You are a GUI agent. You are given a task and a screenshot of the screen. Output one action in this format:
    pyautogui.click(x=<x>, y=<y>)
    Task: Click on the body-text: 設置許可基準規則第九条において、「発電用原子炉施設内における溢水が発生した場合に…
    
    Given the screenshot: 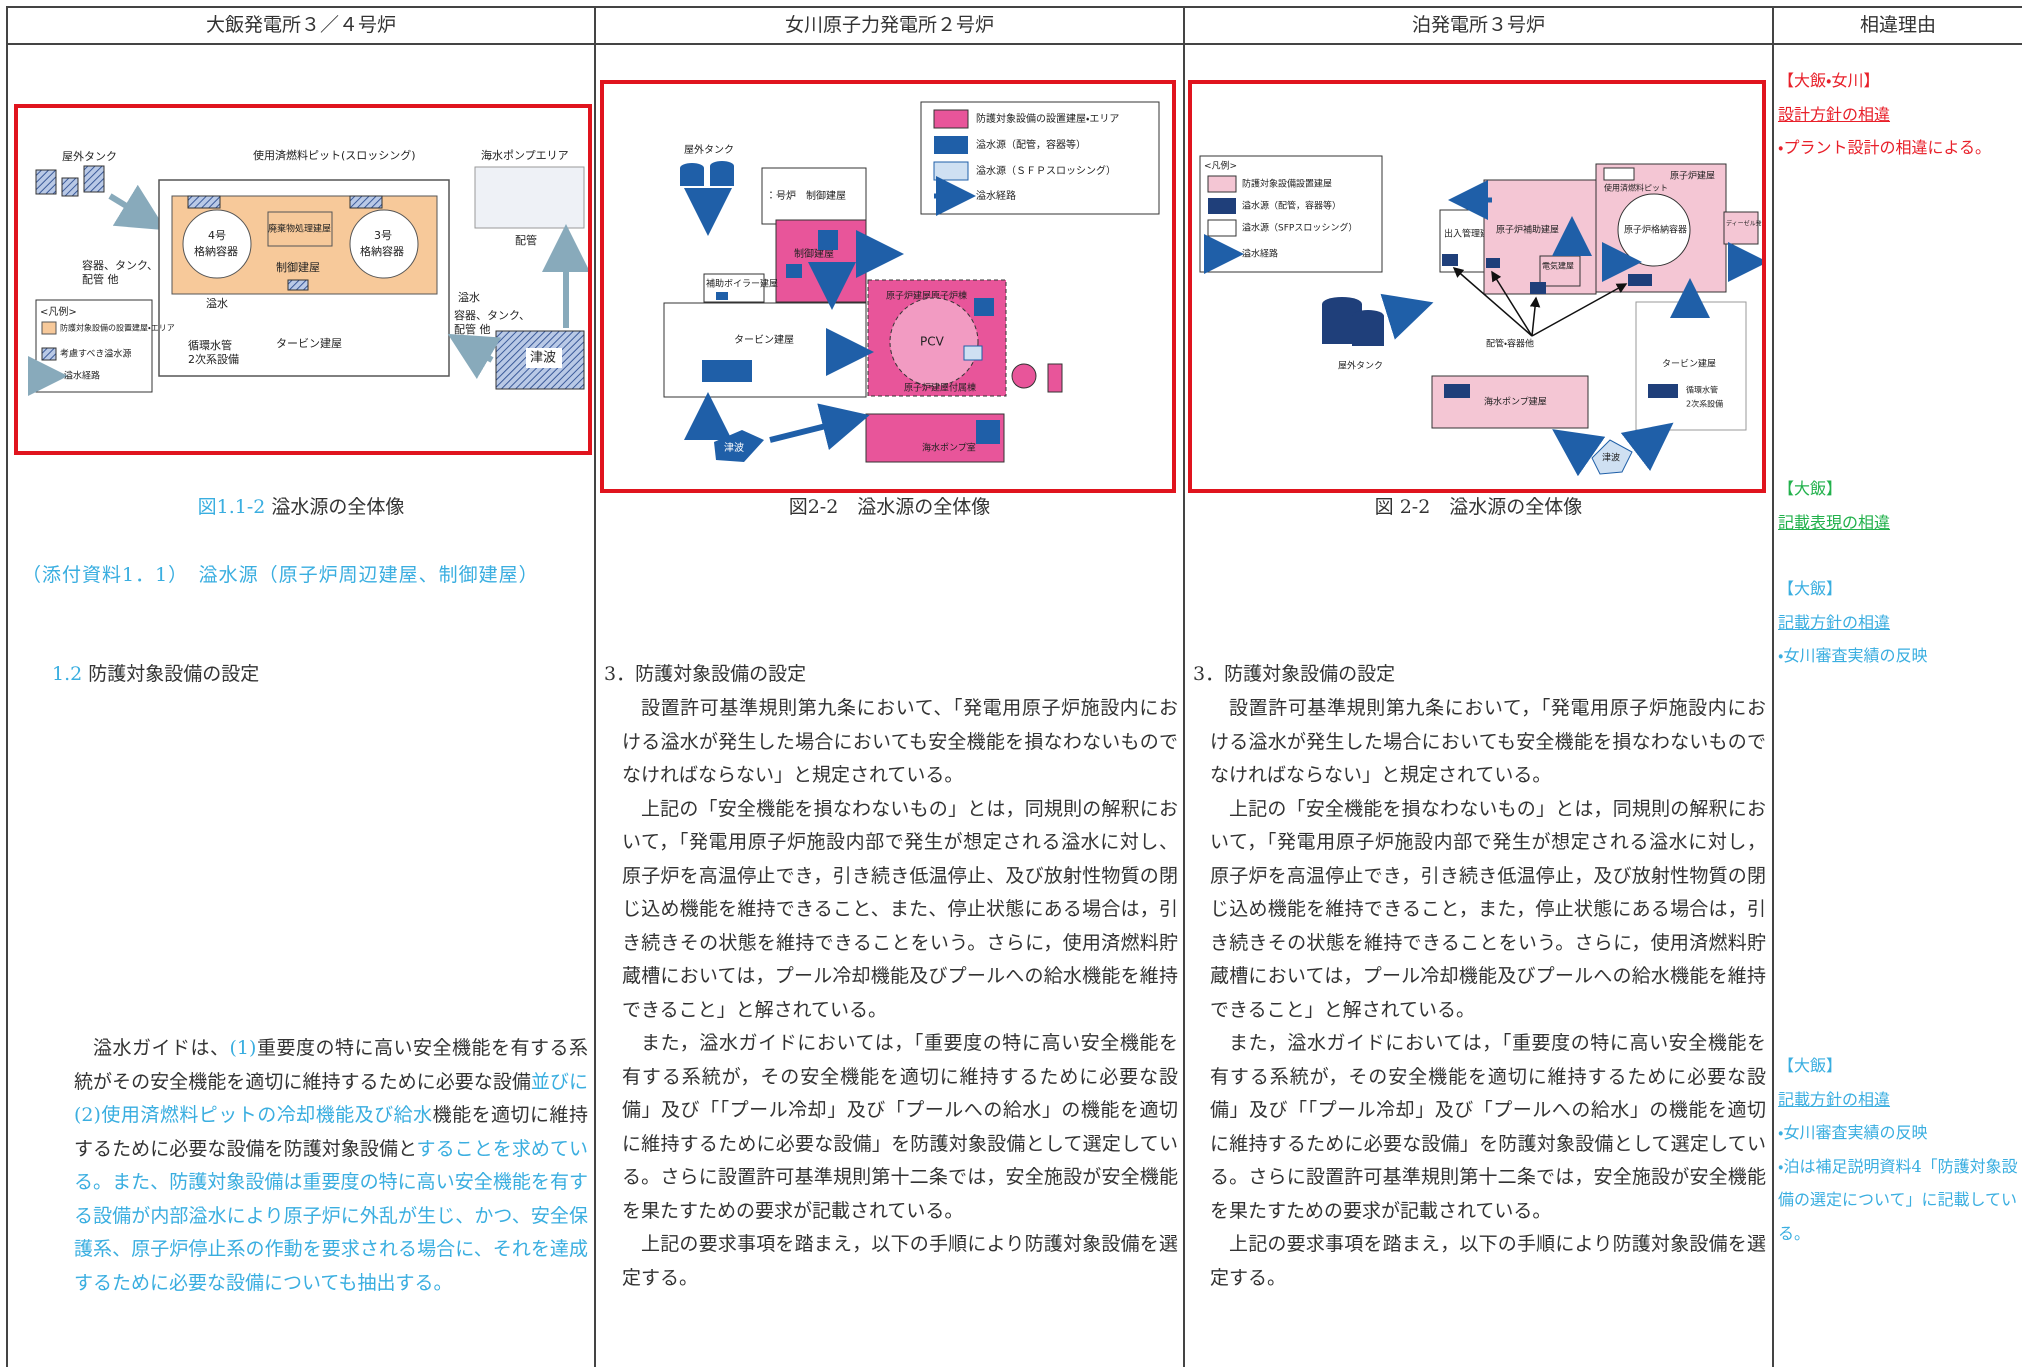 What is the action you would take?
    pyautogui.click(x=900, y=993)
    